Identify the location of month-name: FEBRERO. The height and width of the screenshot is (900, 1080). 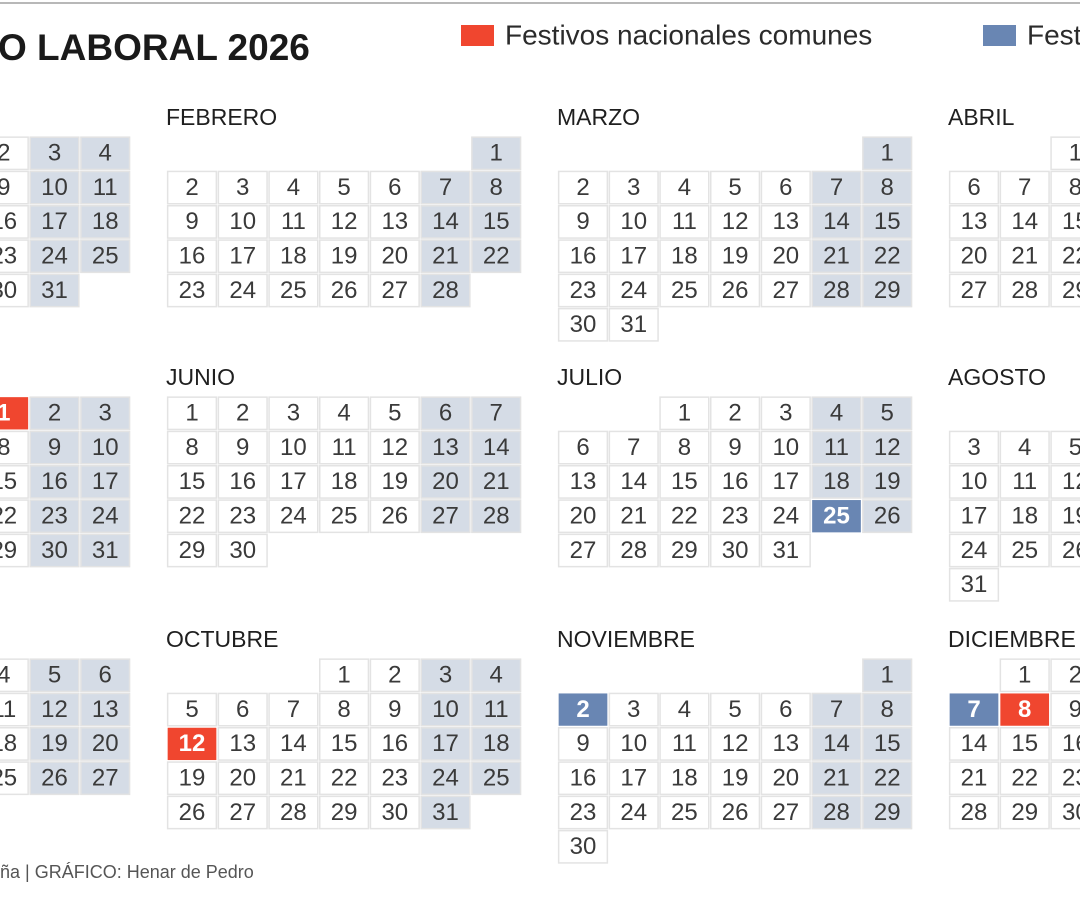
(221, 117).